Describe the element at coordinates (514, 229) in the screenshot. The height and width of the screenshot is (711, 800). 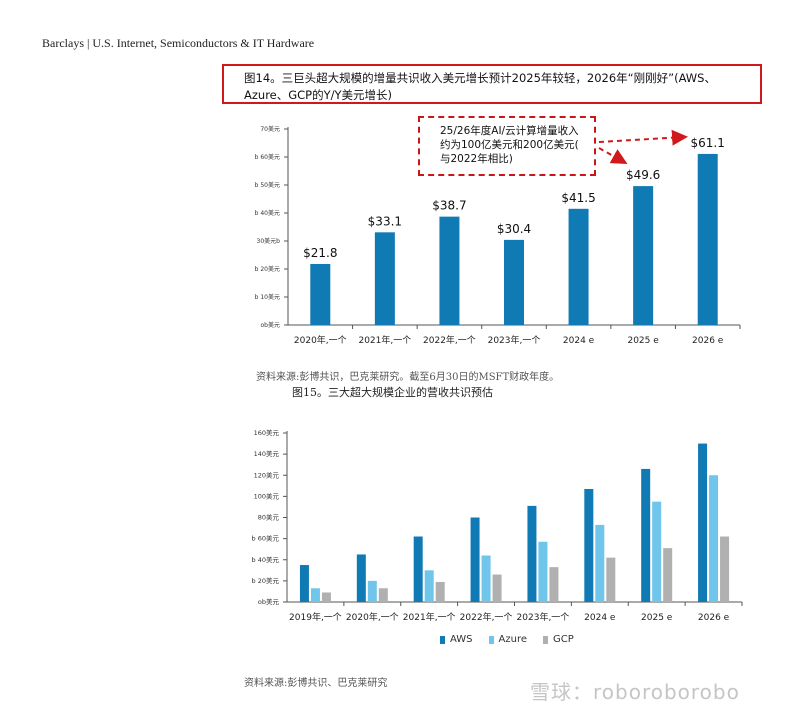
I see `fig14-data-label: $30.4` at that location.